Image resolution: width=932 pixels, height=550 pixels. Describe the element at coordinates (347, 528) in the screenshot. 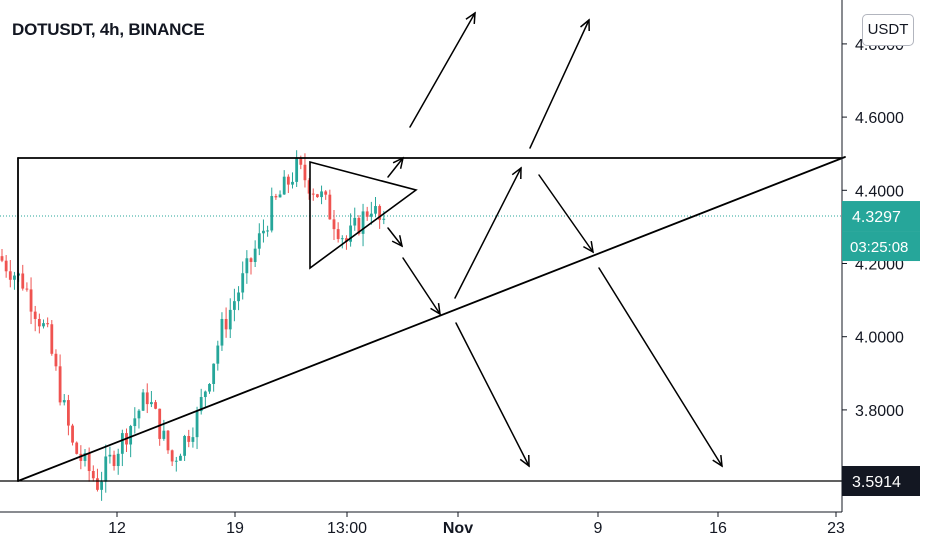

I see `time-tick-label: 13:00` at that location.